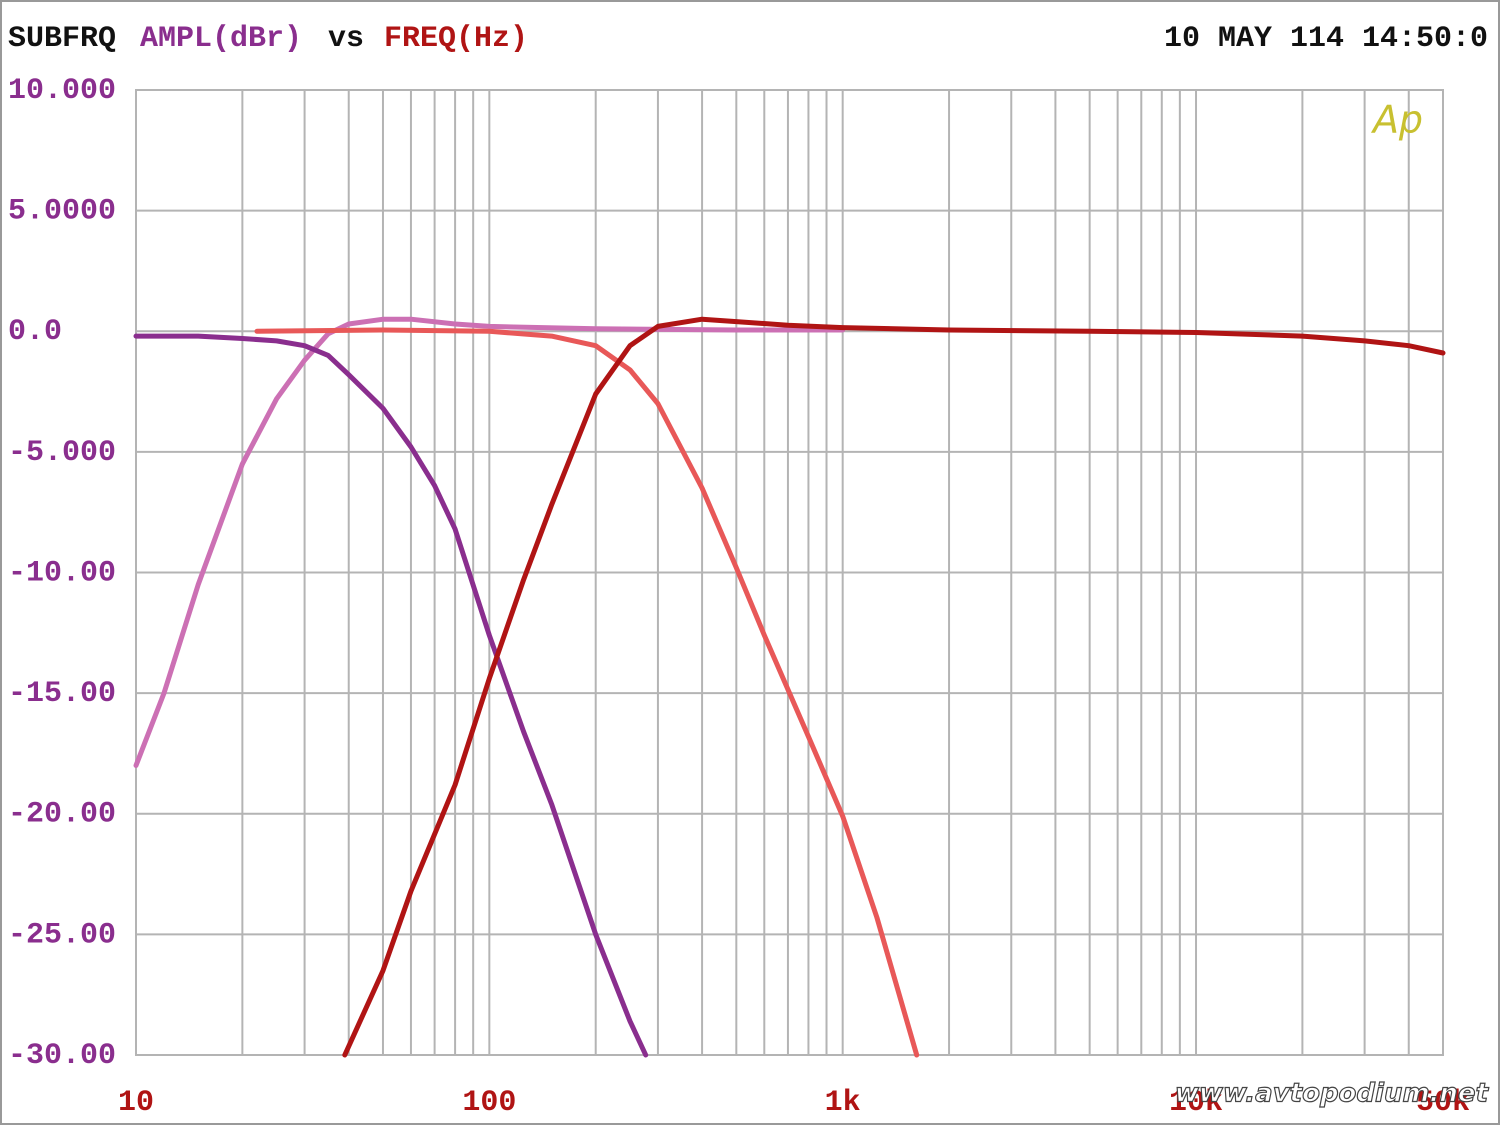 The width and height of the screenshot is (1500, 1125). What do you see at coordinates (35, 332) in the screenshot?
I see `y-tick-label: 0.0` at bounding box center [35, 332].